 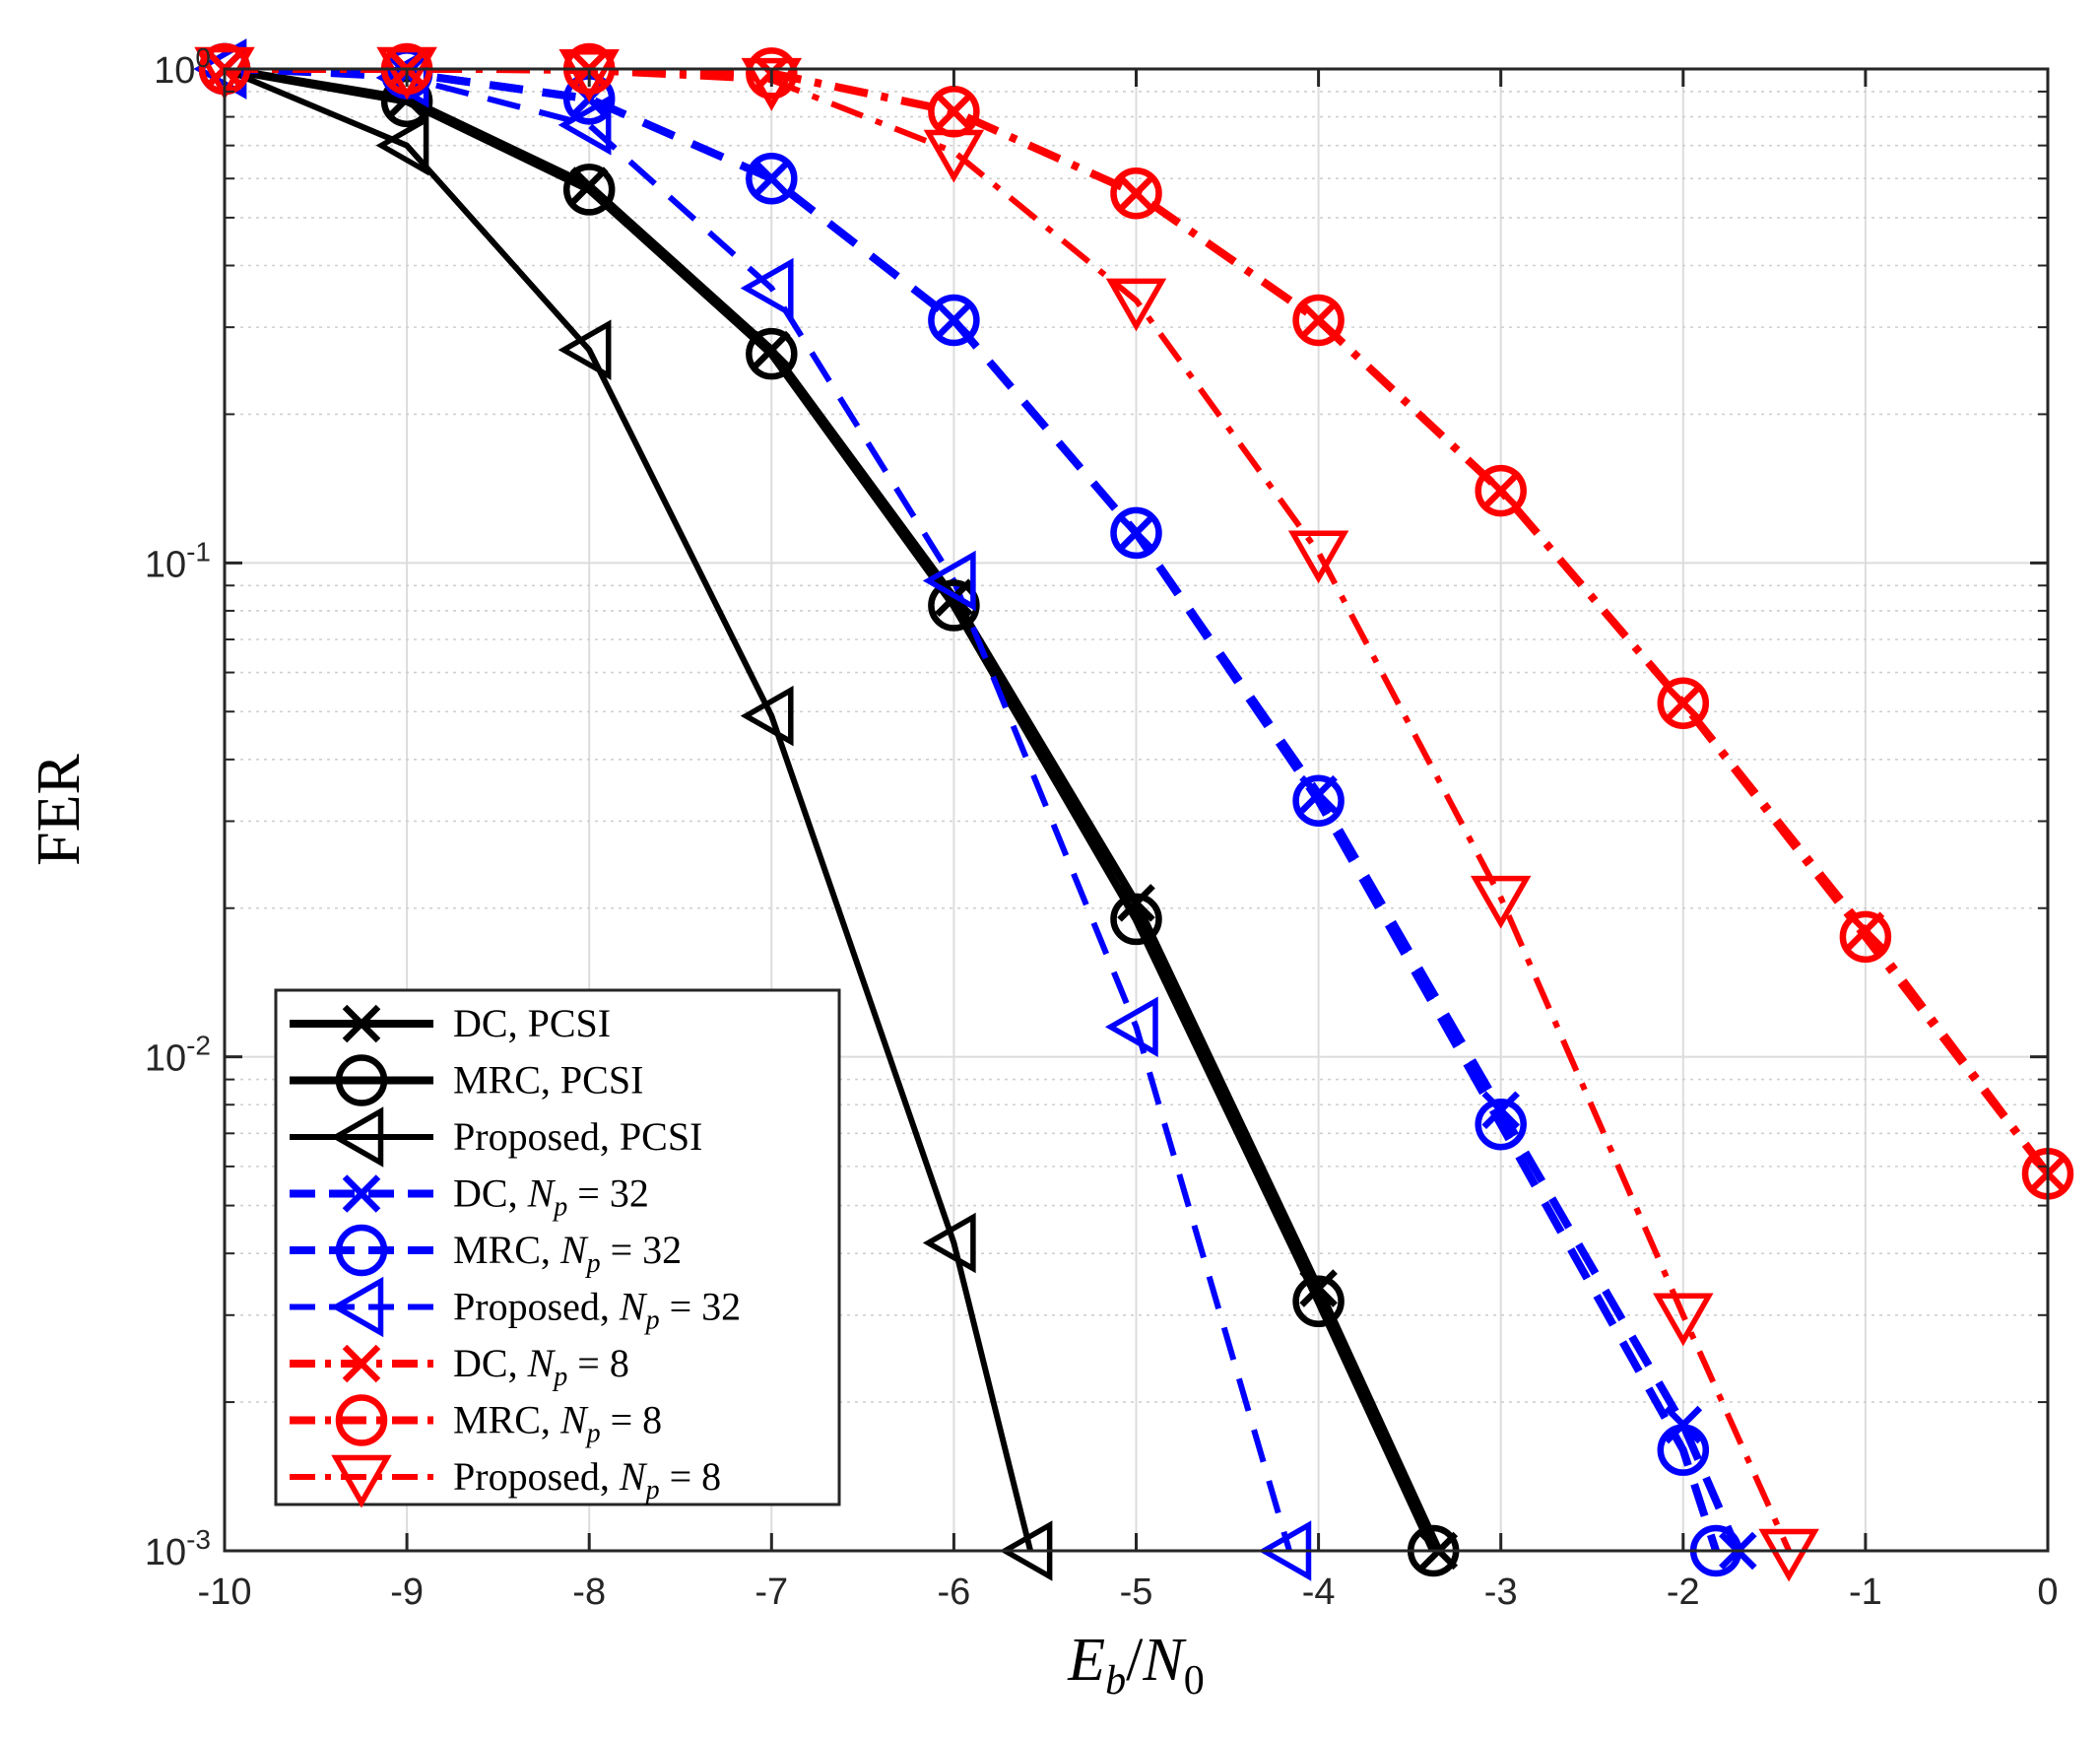 I want to click on x-axis-title: Eb/N0, so click(x=1135, y=1665).